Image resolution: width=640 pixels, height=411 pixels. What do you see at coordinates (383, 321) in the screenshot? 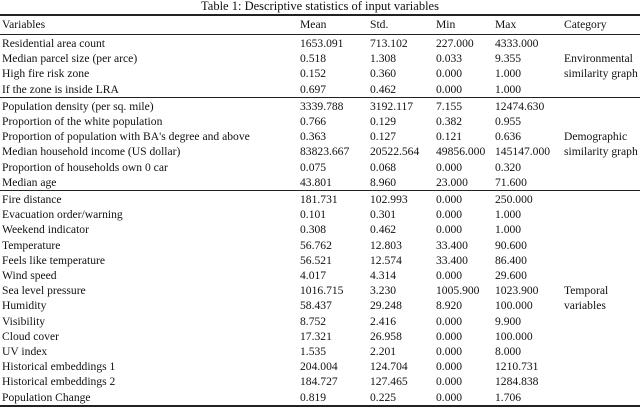
I see `std-cell: 2.416` at bounding box center [383, 321].